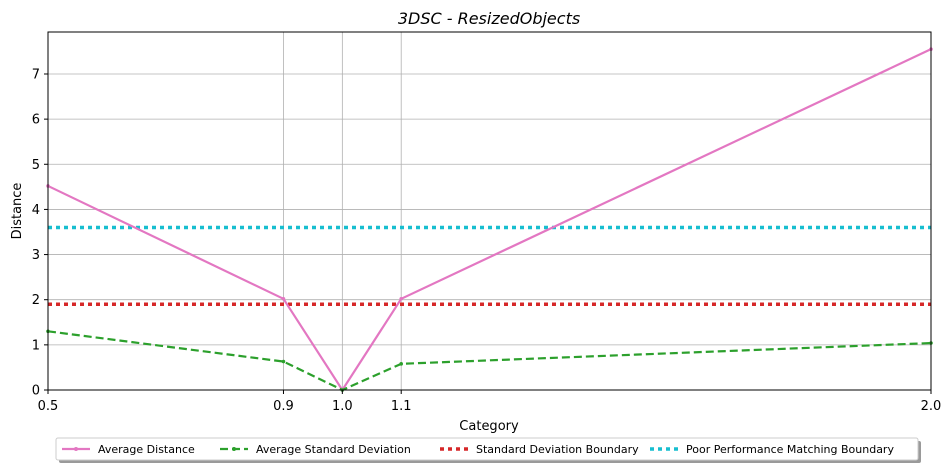 The image size is (950, 471). I want to click on x-axis-label: Category, so click(489, 426).